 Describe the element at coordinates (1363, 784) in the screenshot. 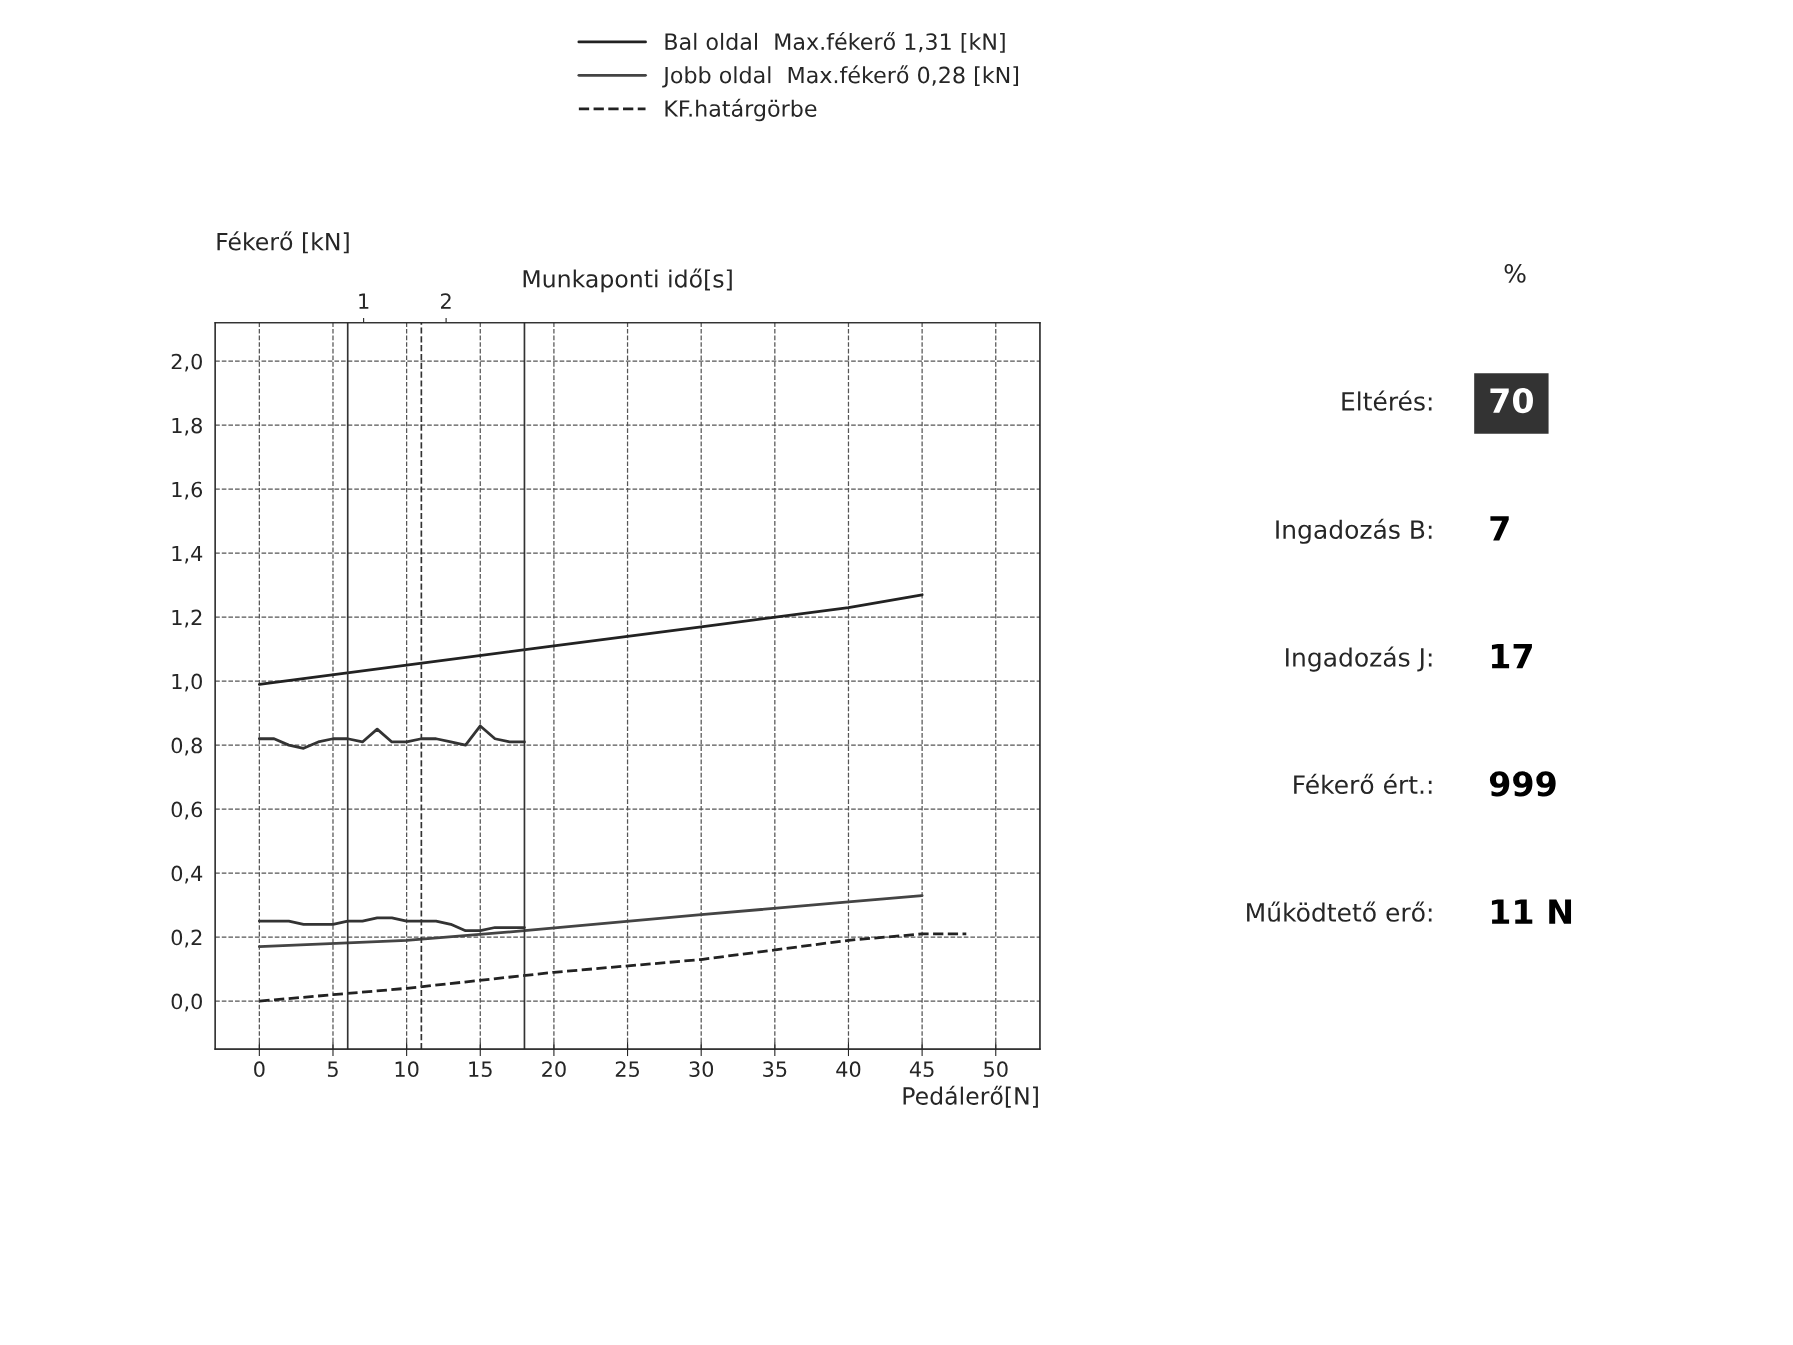

I see `text: Fékerő ért.:` at that location.